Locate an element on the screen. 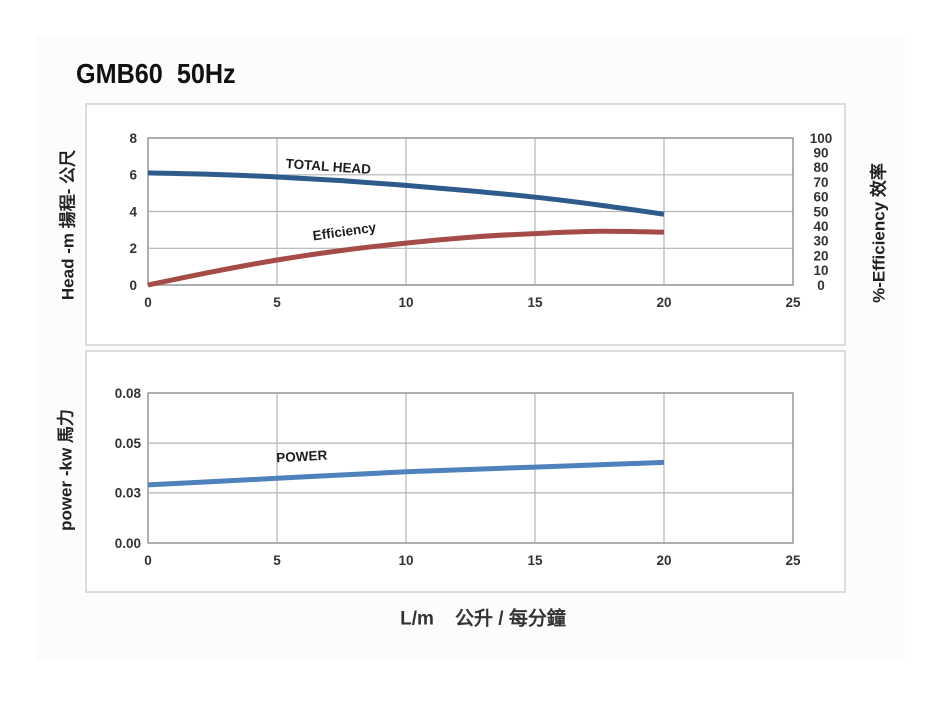 The height and width of the screenshot is (718, 940). y-right-tick-label: 70 is located at coordinates (820, 182).